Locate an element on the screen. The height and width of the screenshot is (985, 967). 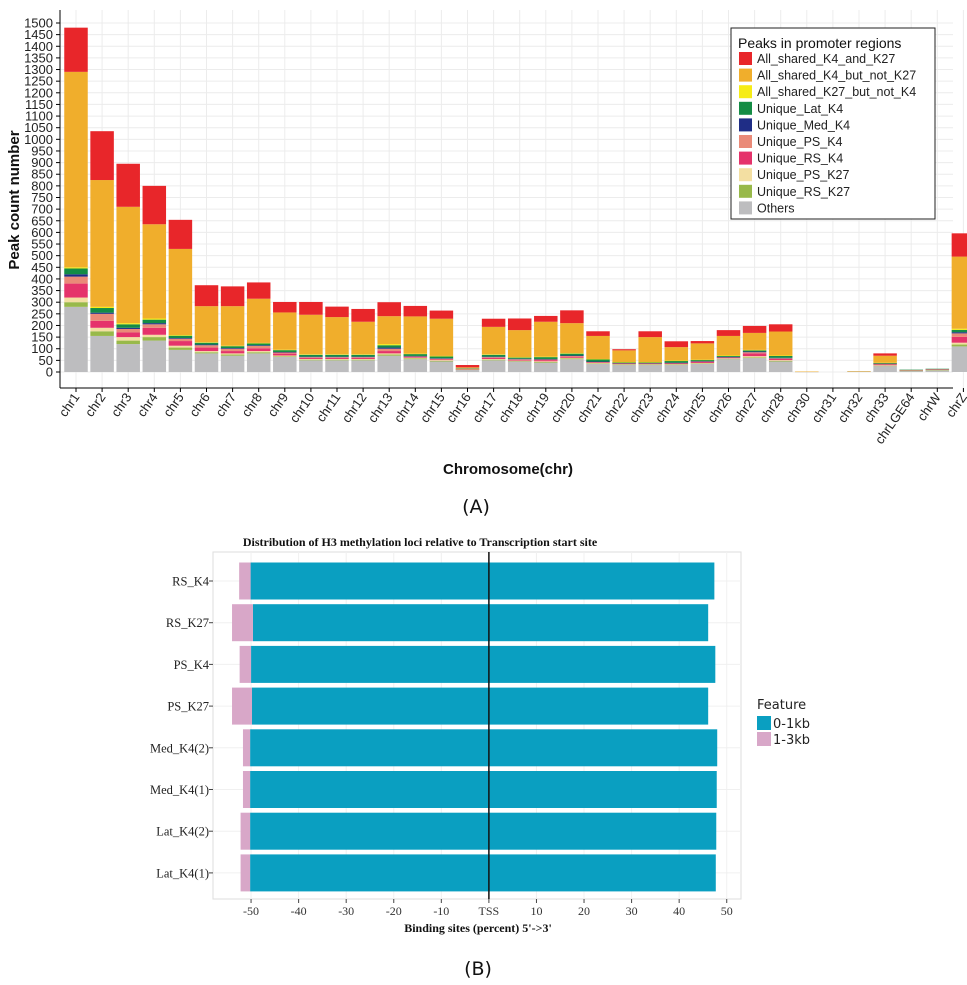
bar-chr26-unique_ps_k27 is located at coordinates (728, 358).